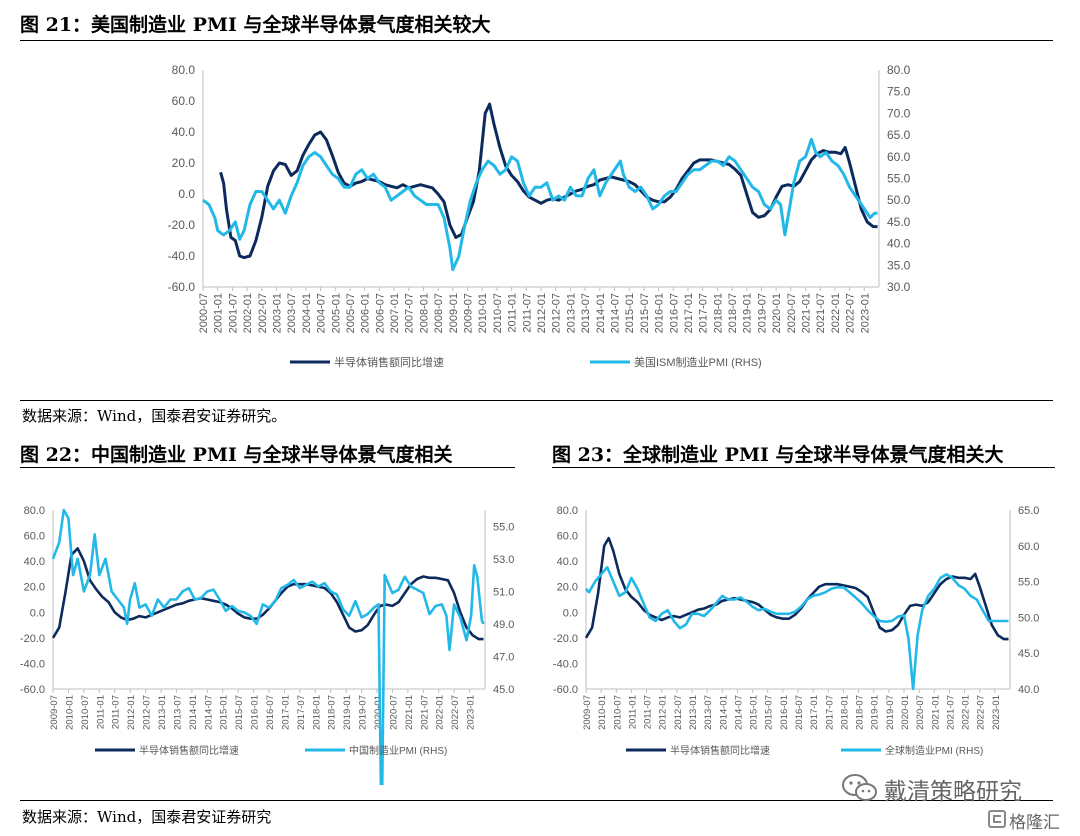 This screenshot has width=1080, height=836. Describe the element at coordinates (233, 313) in the screenshot. I see `x-tick-label: 2001-07` at that location.